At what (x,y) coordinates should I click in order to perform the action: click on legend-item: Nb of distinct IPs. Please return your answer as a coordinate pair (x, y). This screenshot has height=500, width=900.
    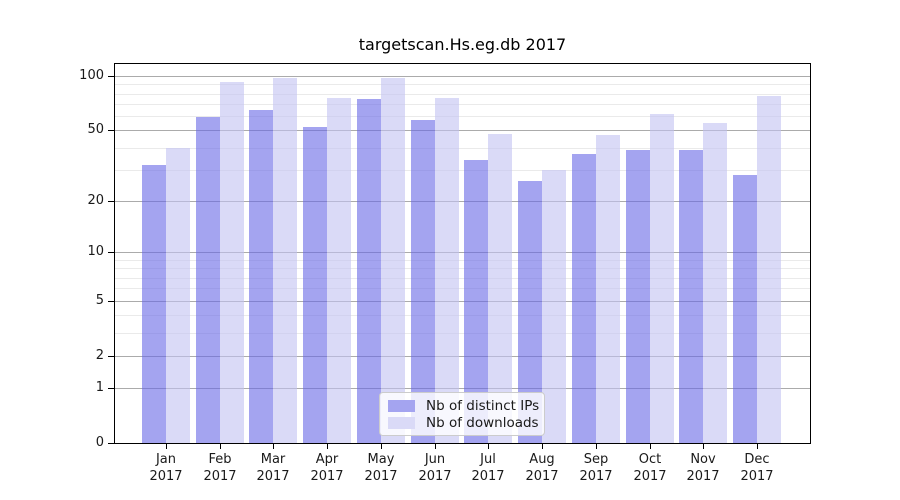
    Looking at the image, I should click on (464, 405).